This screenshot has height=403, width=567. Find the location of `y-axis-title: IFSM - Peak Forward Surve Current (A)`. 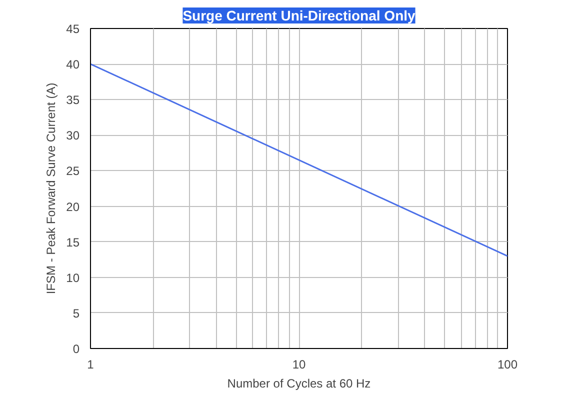

y-axis-title: IFSM - Peak Forward Surve Current (A) is located at coordinates (51, 188).